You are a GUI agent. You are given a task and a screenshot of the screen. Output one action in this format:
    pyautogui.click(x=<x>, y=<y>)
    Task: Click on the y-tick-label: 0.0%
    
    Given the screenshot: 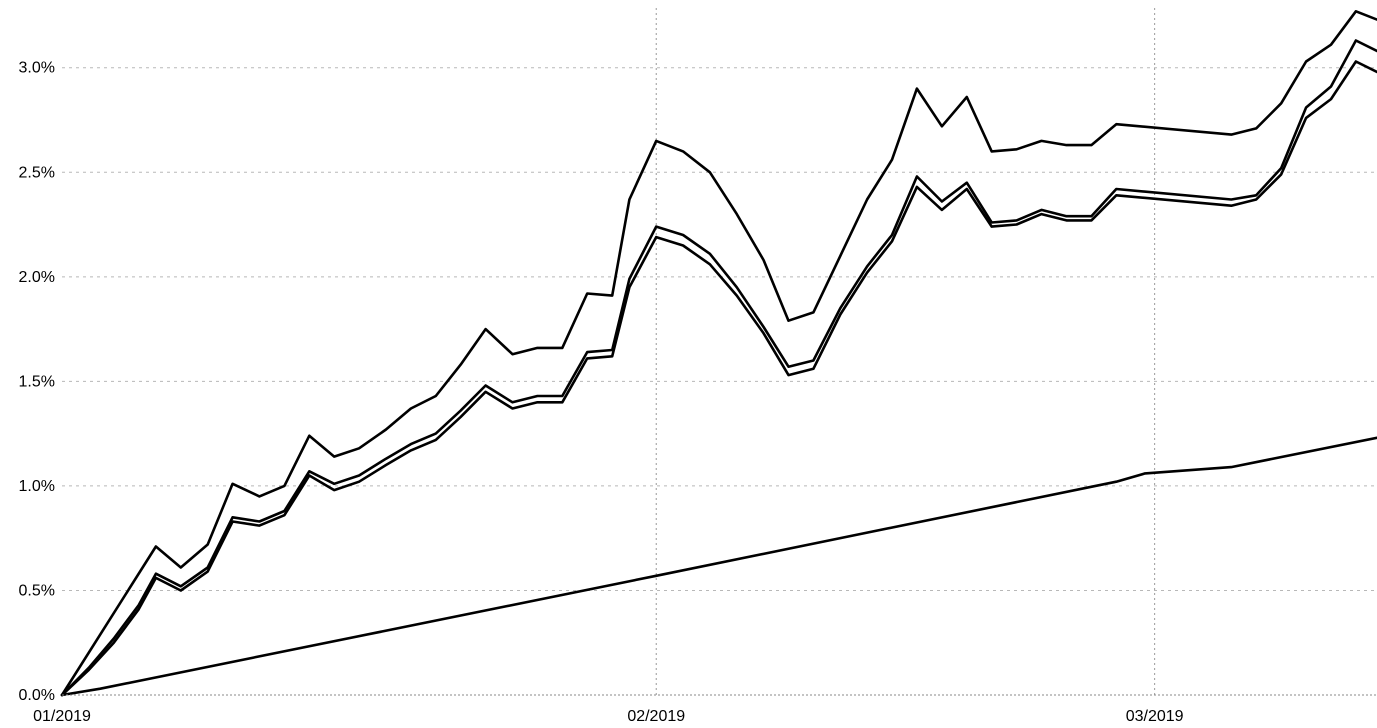 What is the action you would take?
    pyautogui.click(x=37, y=695)
    